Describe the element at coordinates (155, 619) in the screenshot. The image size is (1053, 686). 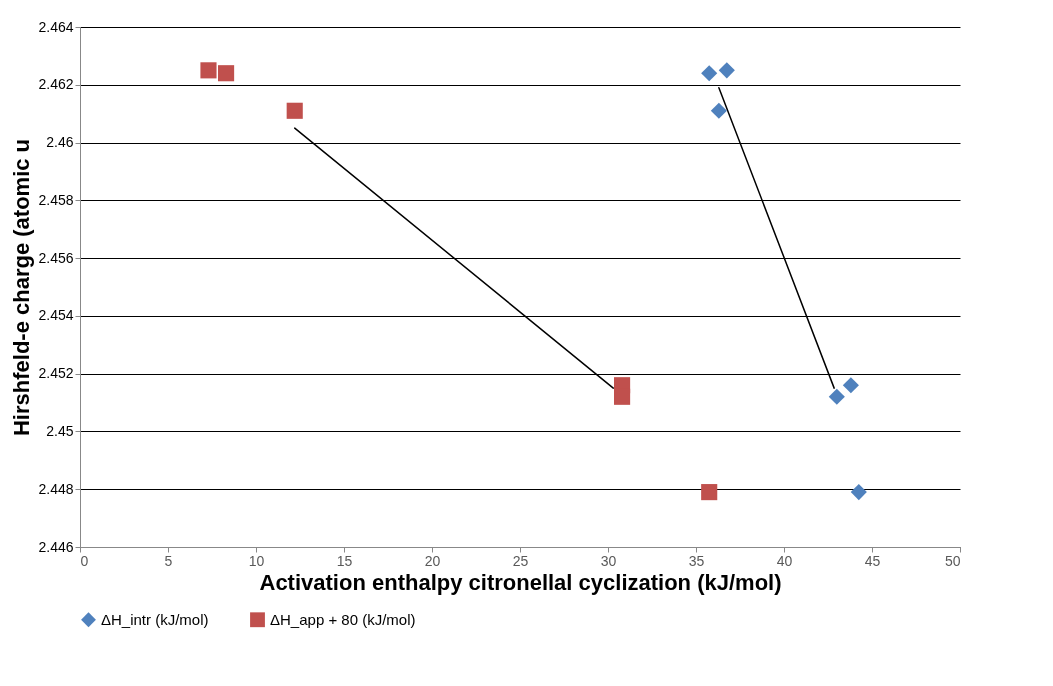
I see `legend-label: ΔH_intr (kJ/mol)` at that location.